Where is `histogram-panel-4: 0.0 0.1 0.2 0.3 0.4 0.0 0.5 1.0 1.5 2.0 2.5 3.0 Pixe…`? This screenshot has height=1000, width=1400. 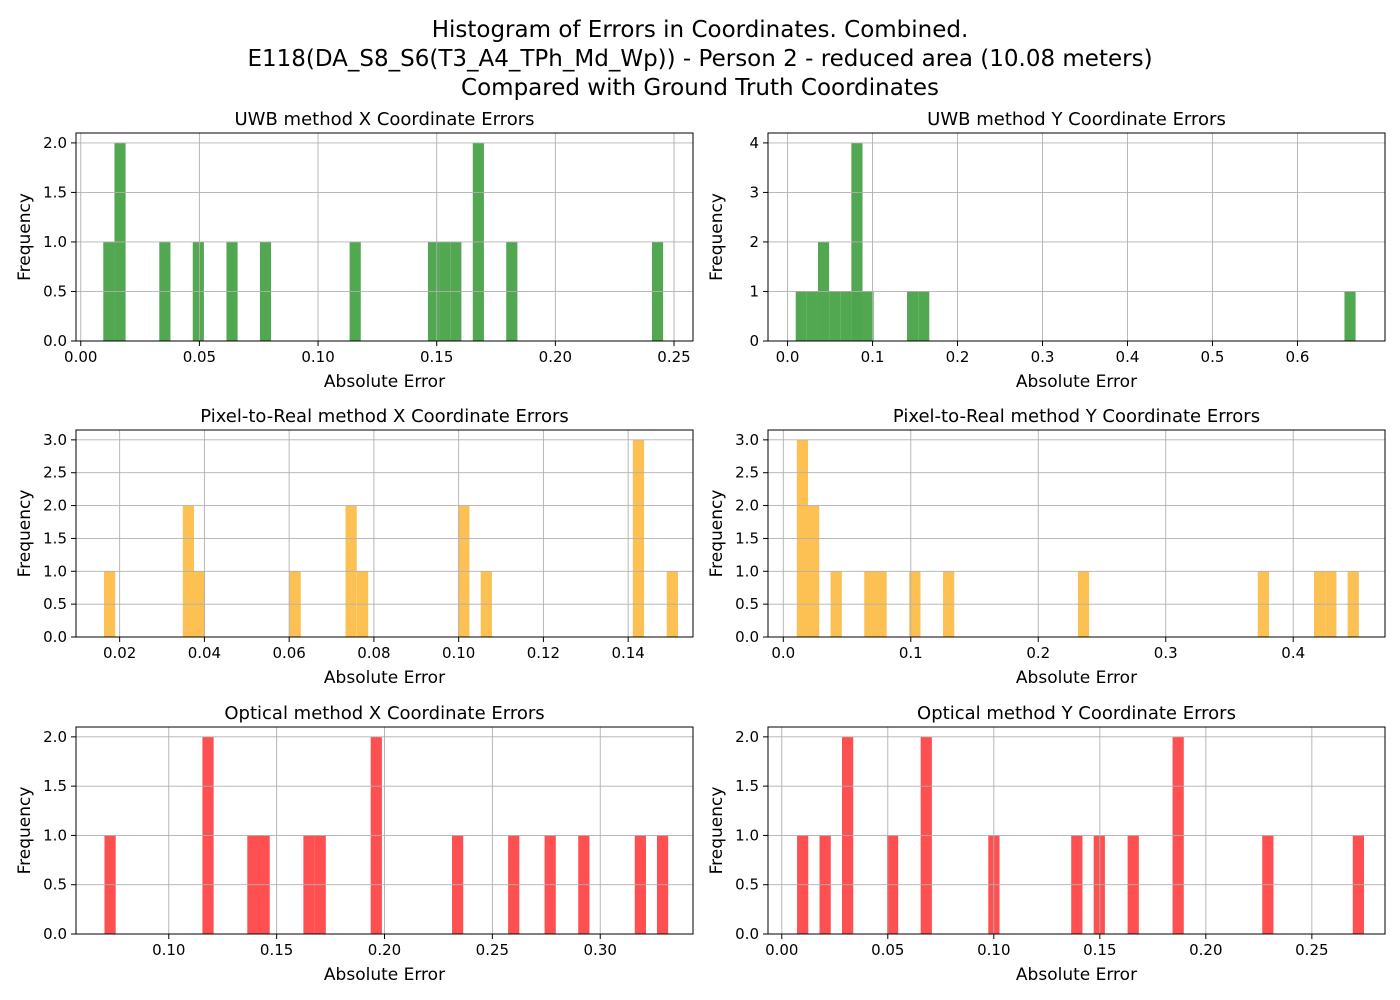 histogram-panel-4: 0.0 0.1 0.2 0.3 0.4 0.0 0.5 1.0 1.5 2.0 2.5 3.0 Pixe… is located at coordinates (1046, 547).